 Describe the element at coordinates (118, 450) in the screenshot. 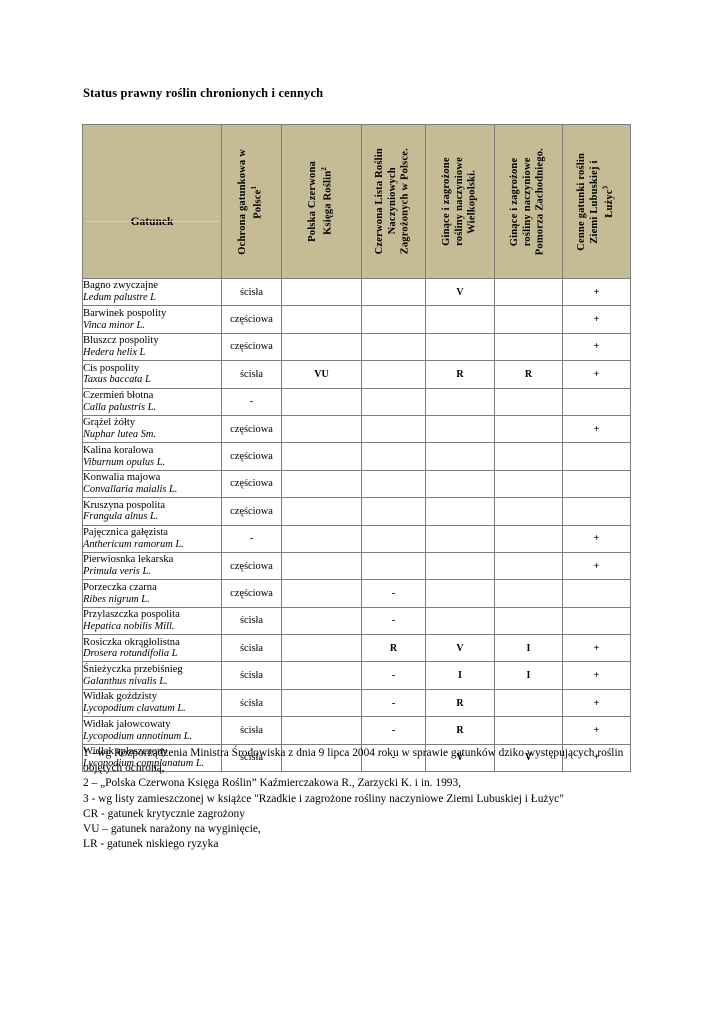

I see `species-common-name: Kalina koralowa` at that location.